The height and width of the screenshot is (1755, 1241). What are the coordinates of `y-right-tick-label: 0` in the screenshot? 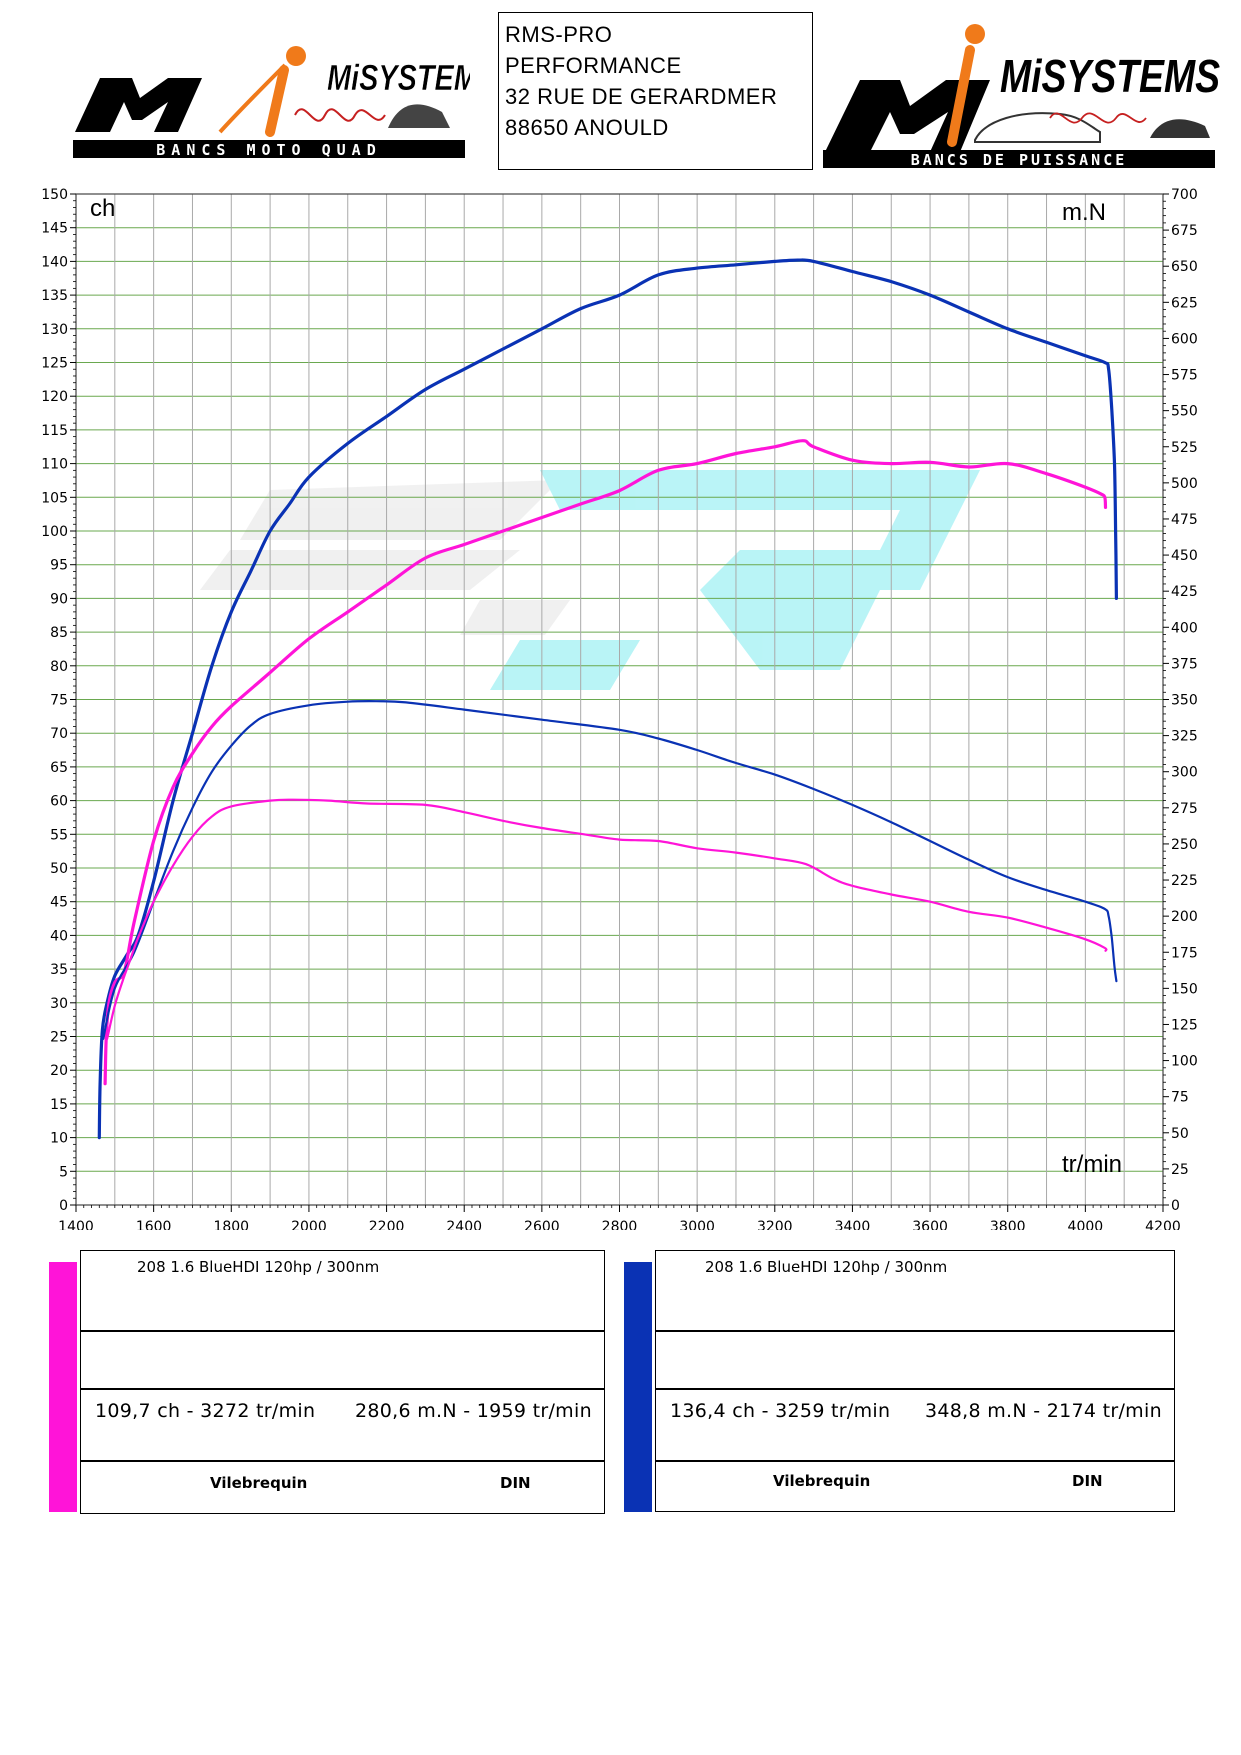 It's located at (1175, 1206).